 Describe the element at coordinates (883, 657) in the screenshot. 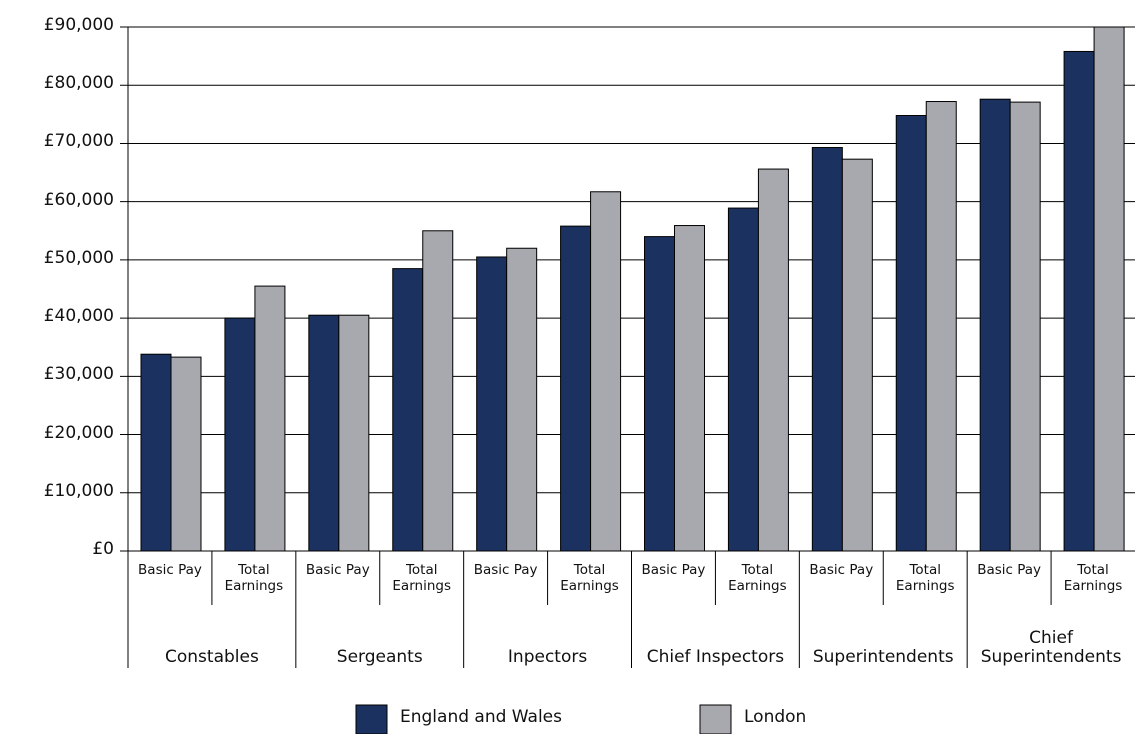

I see `group-label: Superintendents` at that location.